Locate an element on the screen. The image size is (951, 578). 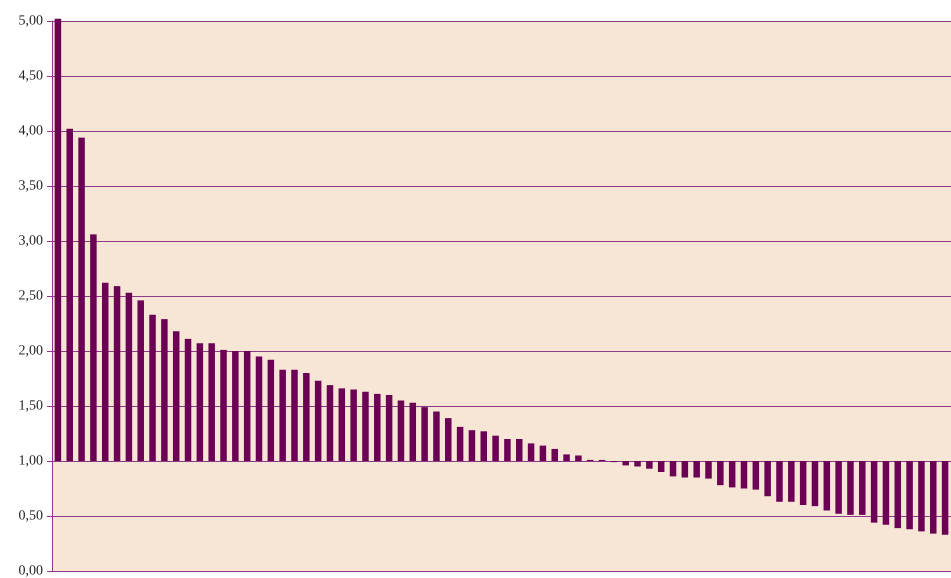
y-tick-label: 0,50 is located at coordinates (30, 516).